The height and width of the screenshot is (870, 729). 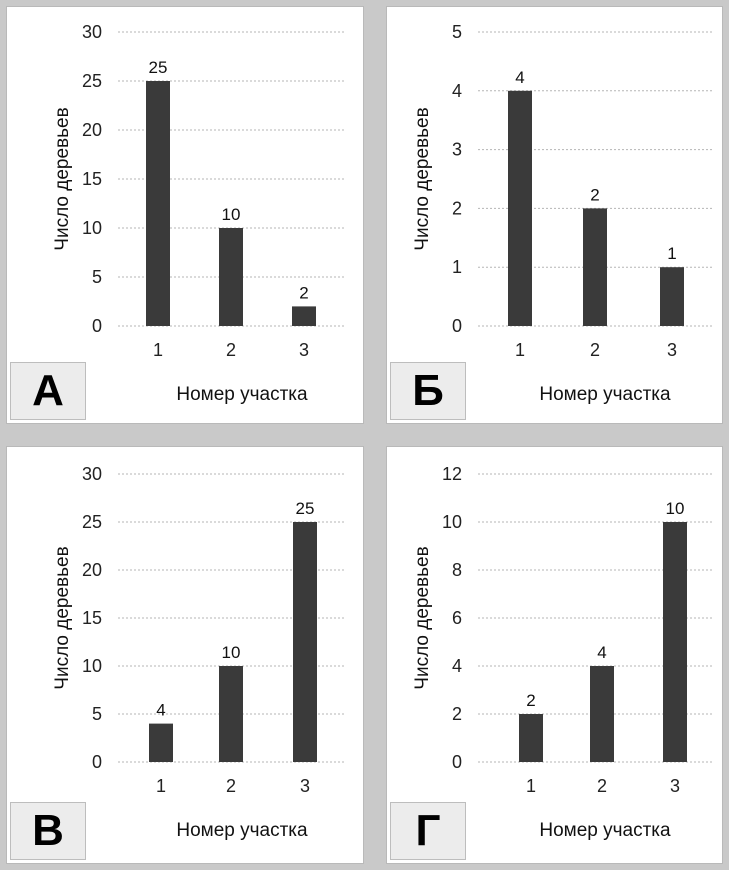 I want to click on y-tick-label: 6, so click(x=457, y=618).